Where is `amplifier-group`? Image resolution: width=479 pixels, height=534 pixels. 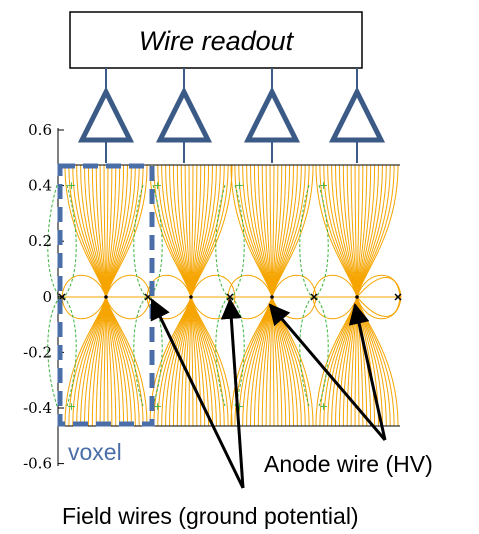
amplifier-group is located at coordinates (231, 115).